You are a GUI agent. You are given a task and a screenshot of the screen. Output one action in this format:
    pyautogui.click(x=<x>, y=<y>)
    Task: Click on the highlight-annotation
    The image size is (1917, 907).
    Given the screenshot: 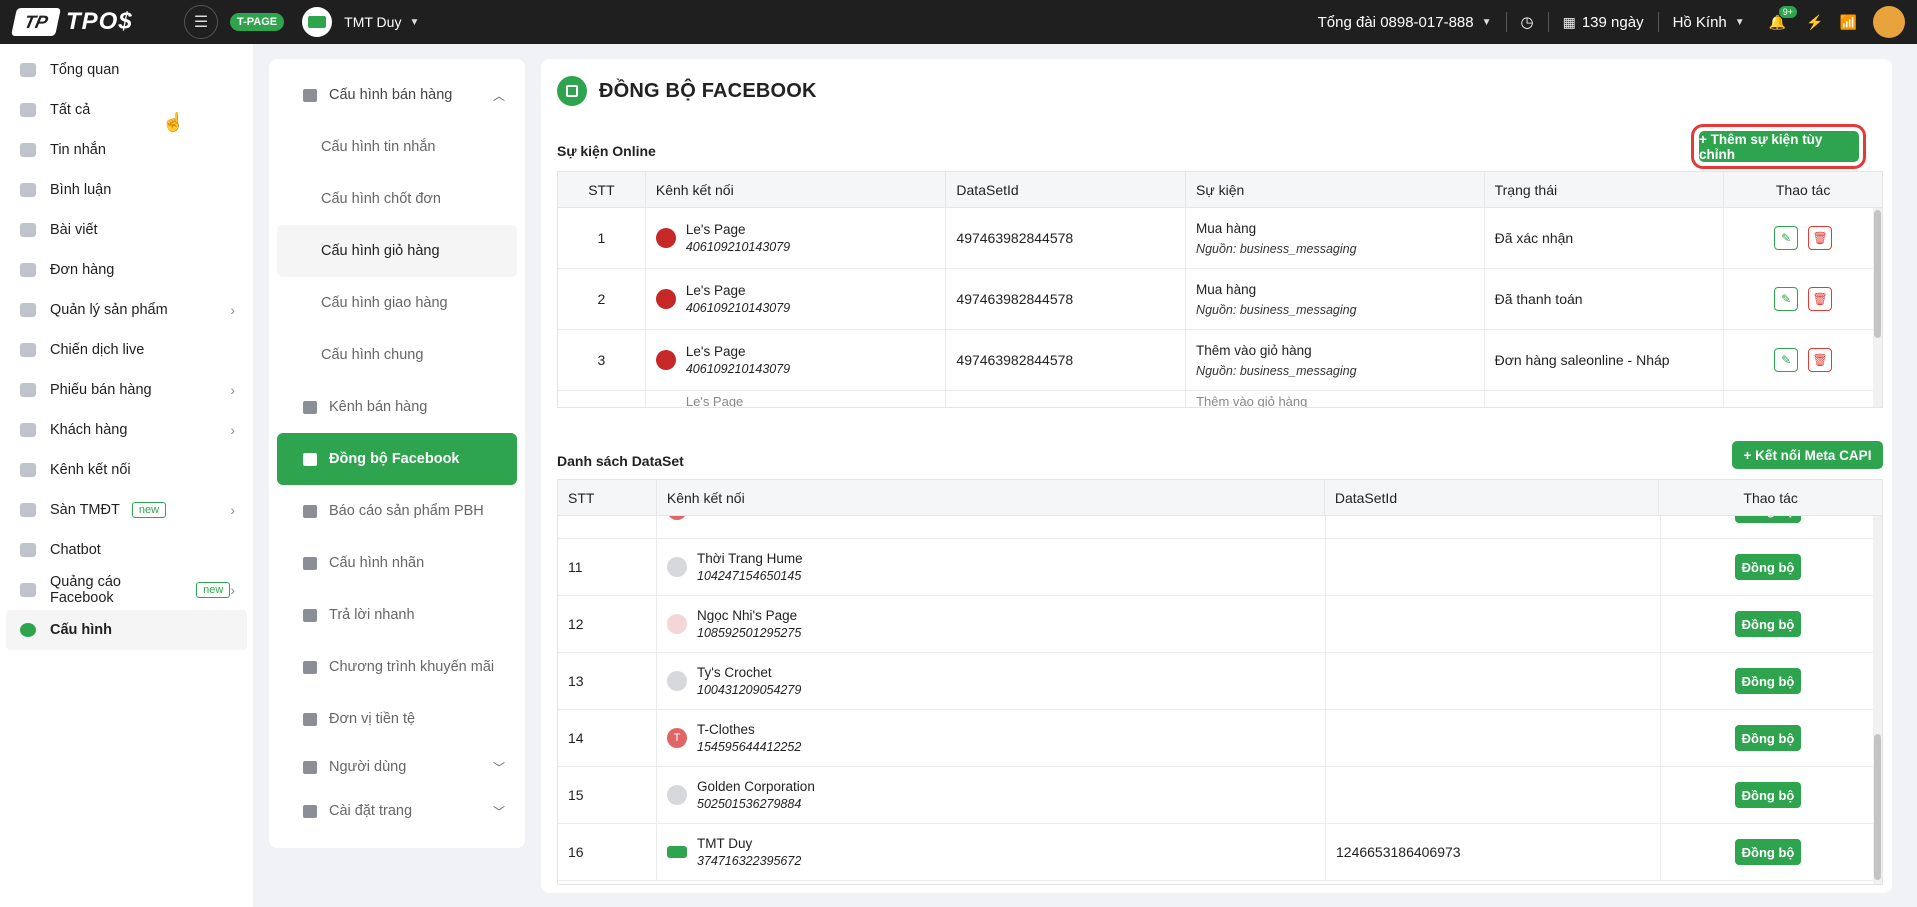 What is the action you would take?
    pyautogui.click(x=1778, y=146)
    